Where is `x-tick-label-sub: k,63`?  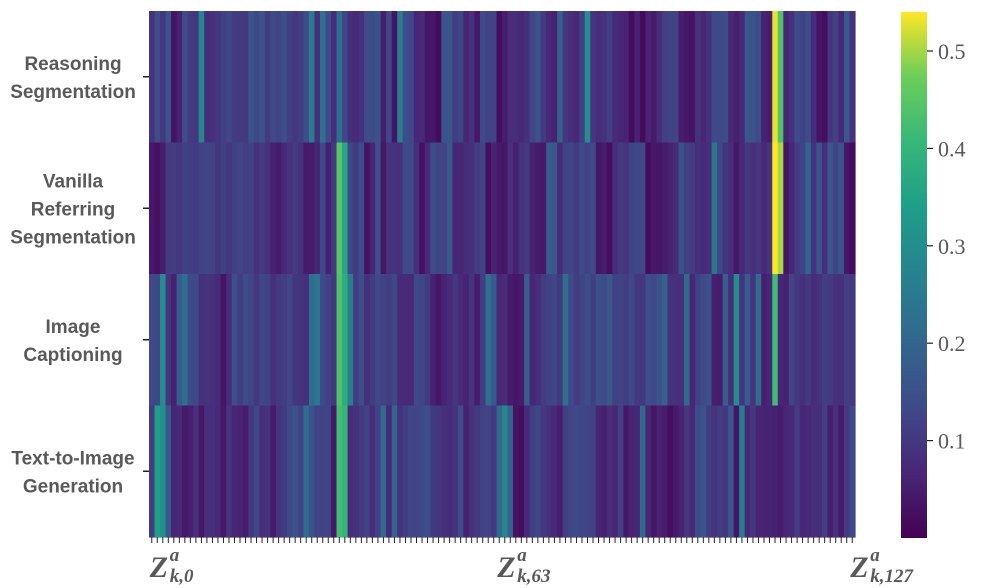
x-tick-label-sub: k,63 is located at coordinates (533, 576).